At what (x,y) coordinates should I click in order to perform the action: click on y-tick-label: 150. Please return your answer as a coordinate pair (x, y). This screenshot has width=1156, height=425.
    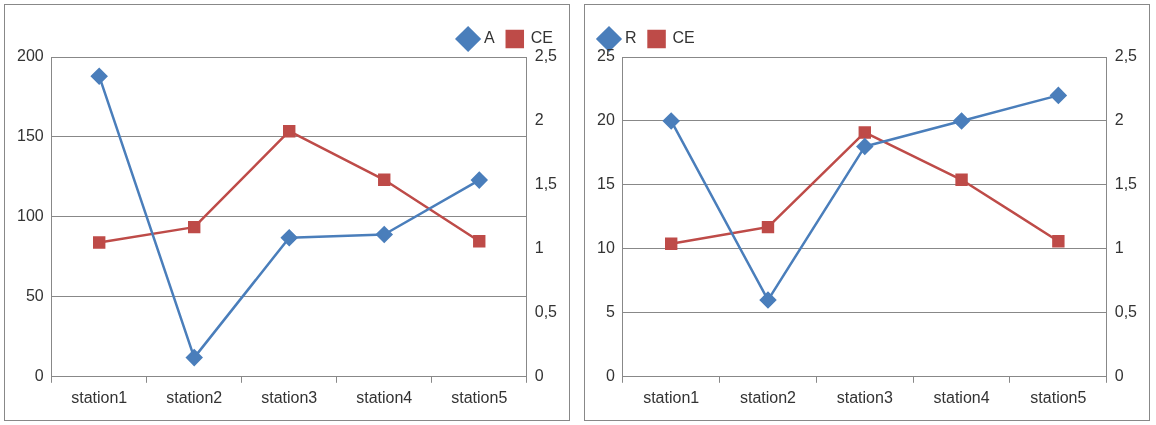
    Looking at the image, I should click on (30, 136).